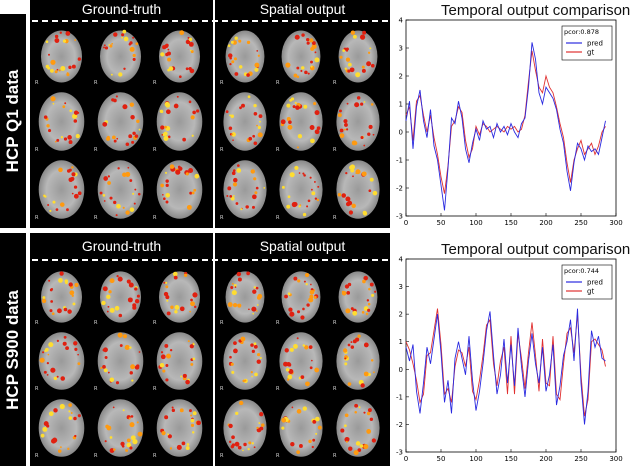 The image size is (640, 466). I want to click on spatial-output-block-q1: Spatial output R R R R R R R R R, so click(302, 114).